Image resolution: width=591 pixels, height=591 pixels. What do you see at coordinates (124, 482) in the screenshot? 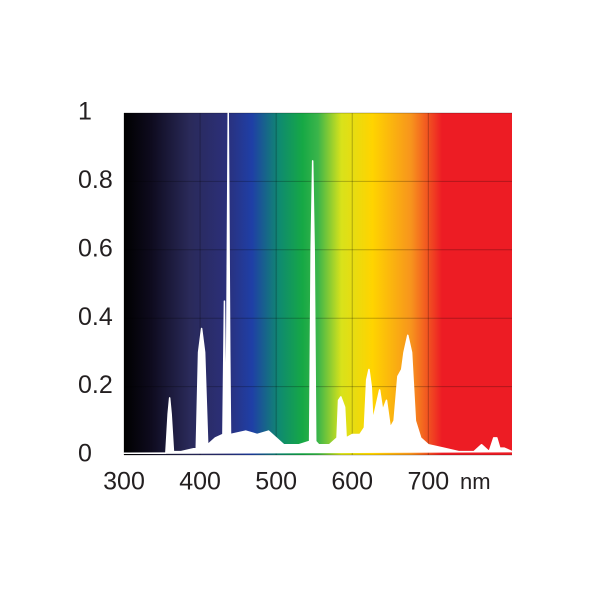
I see `x-tick-label: 300` at bounding box center [124, 482].